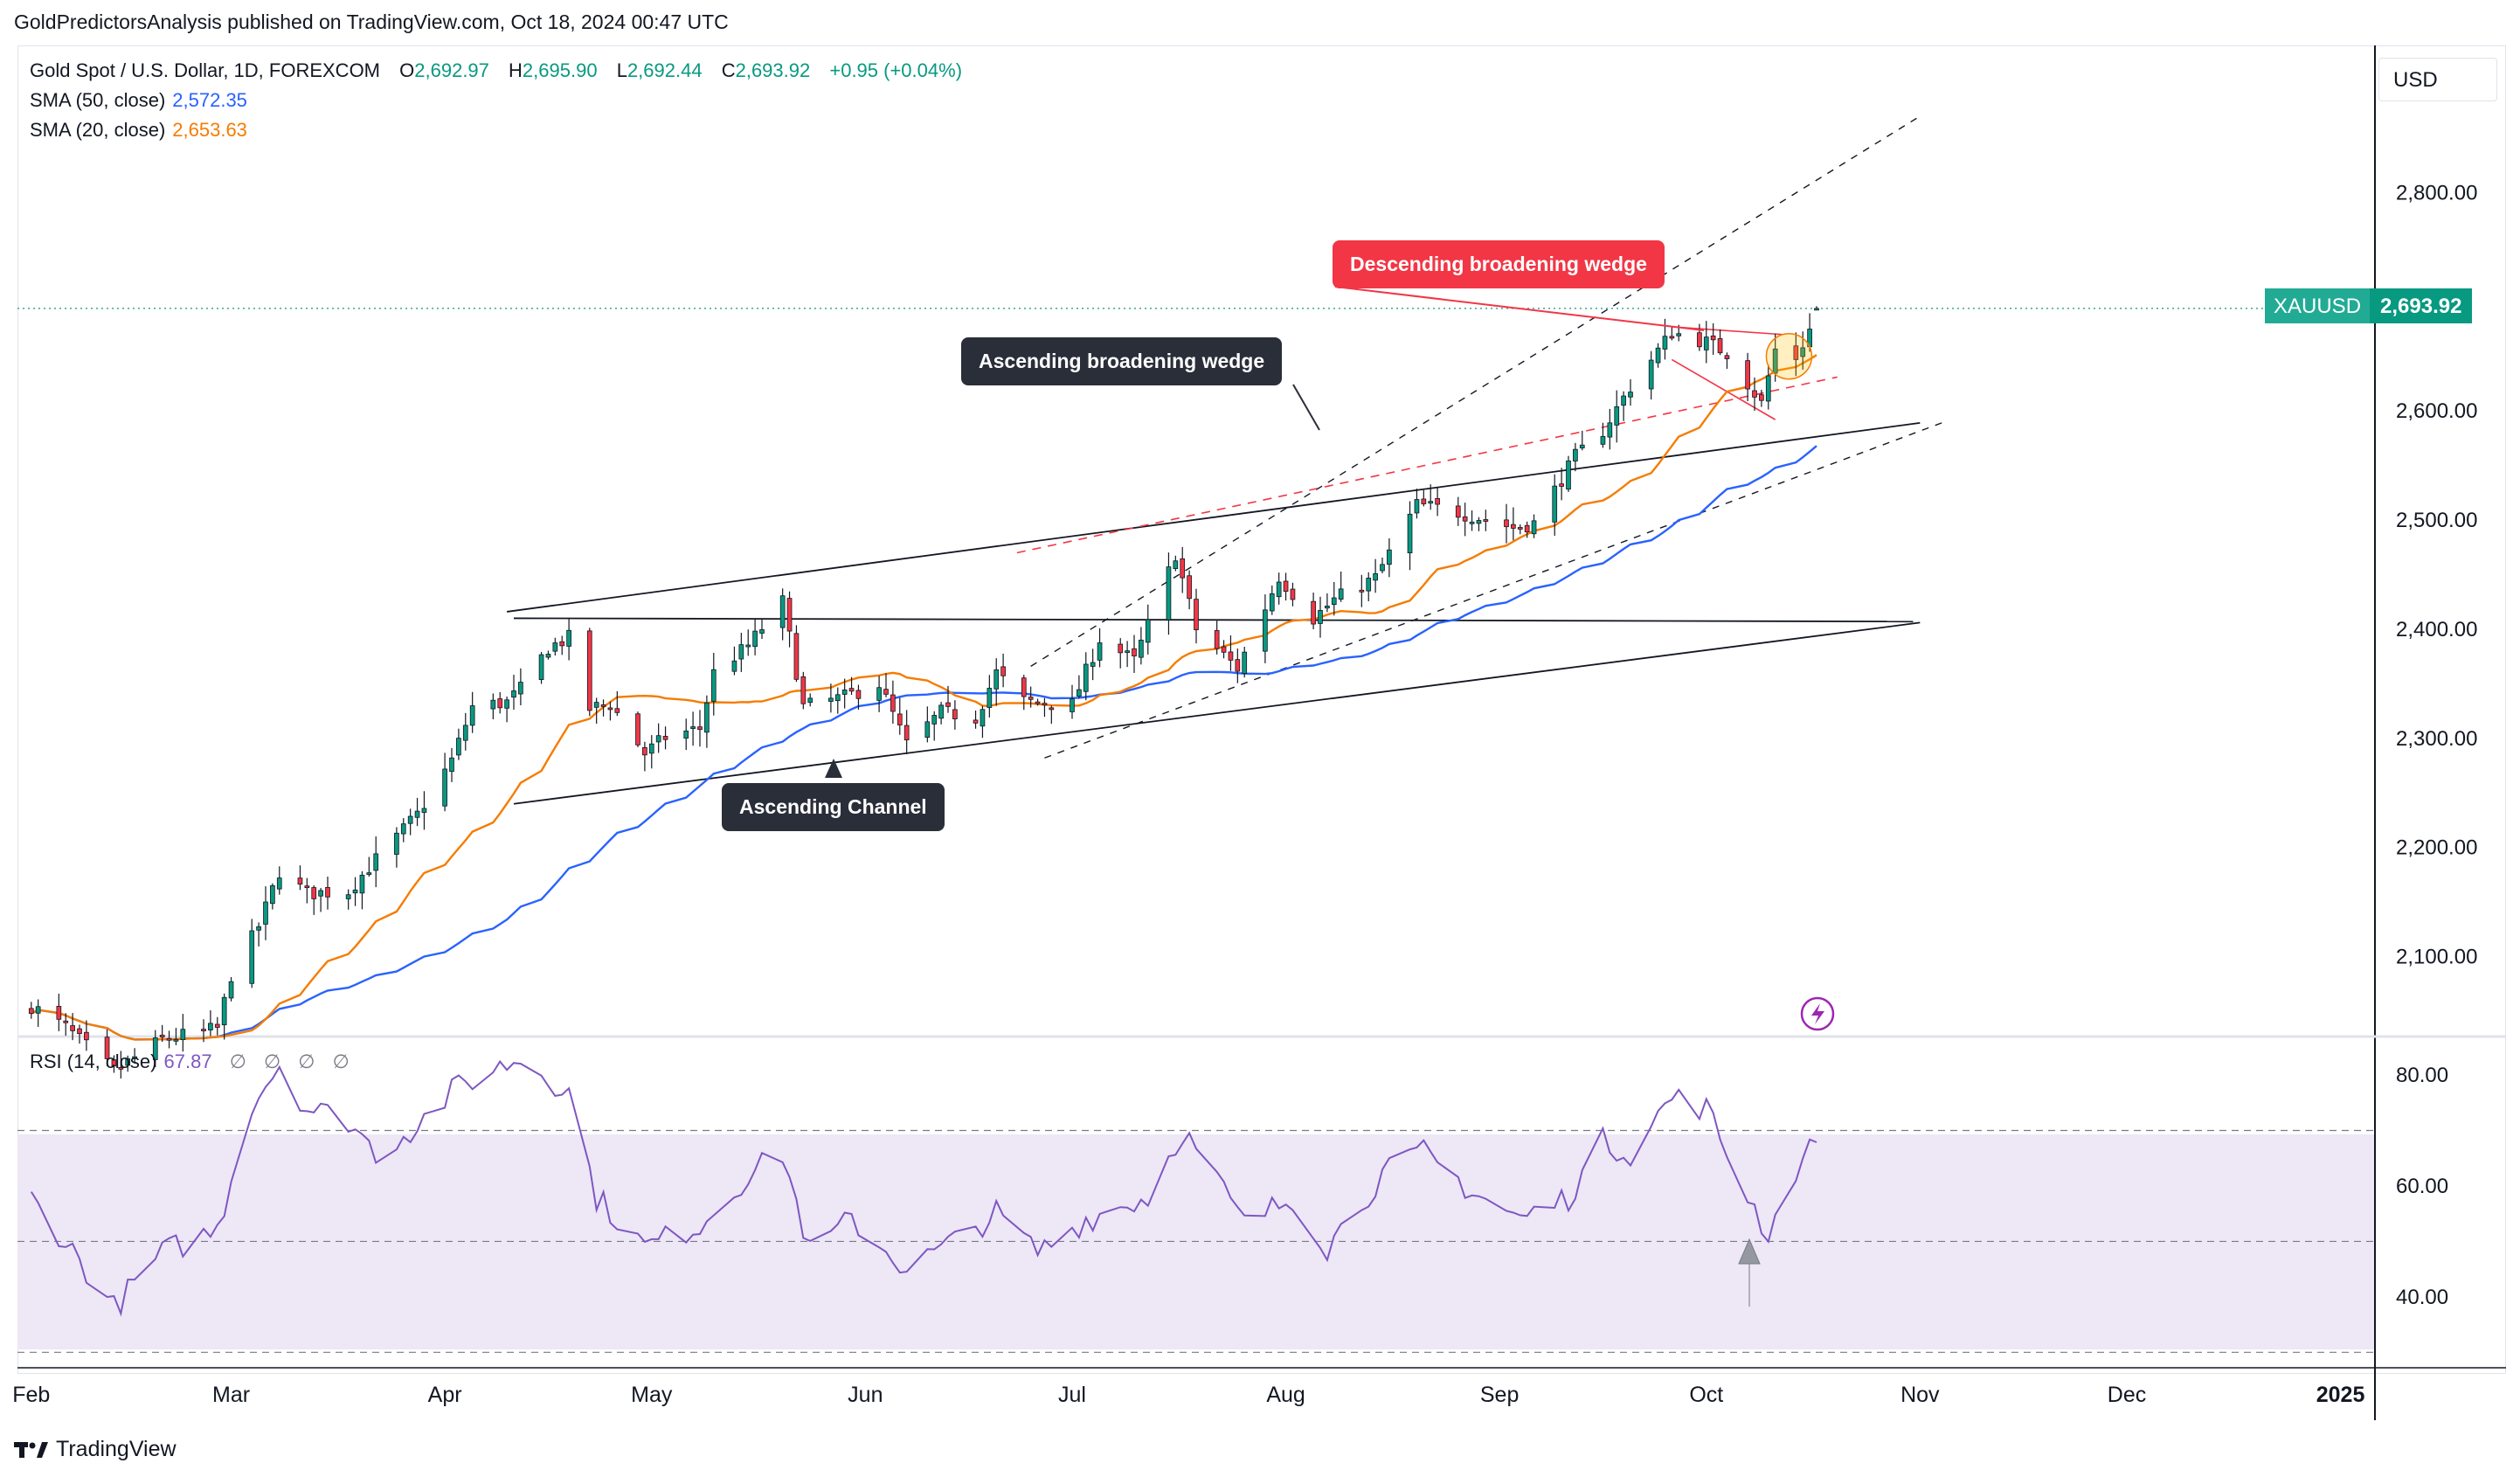 This screenshot has width=2520, height=1484. Describe the element at coordinates (138, 100) in the screenshot. I see `sma50-legend: SMA (50, close) 2,572.35` at that location.